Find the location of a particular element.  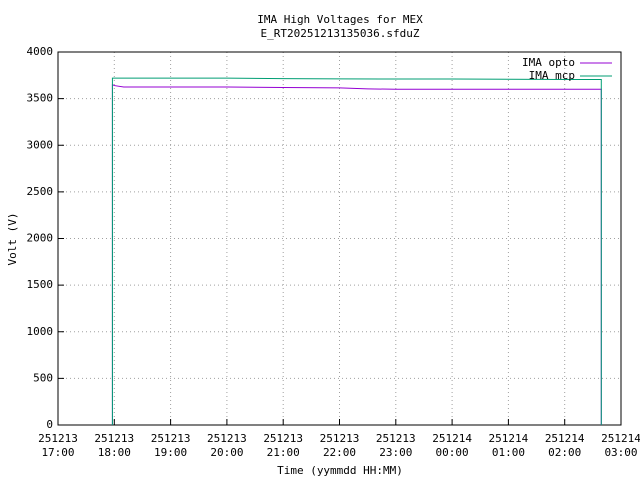

x-tick-label: 251214 02:00 is located at coordinates (565, 445).